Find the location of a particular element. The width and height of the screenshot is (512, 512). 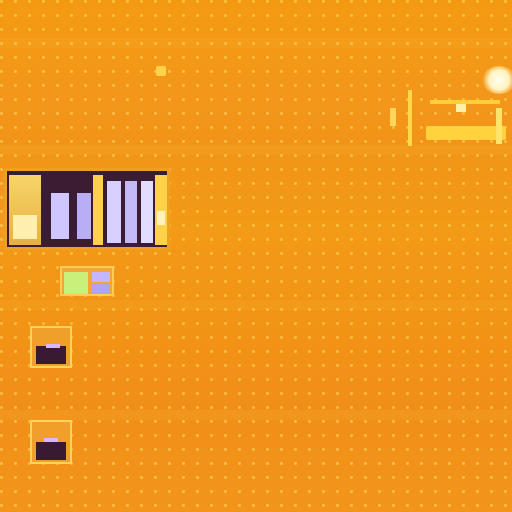

dark-block-upper-inner is located at coordinates (51, 355).